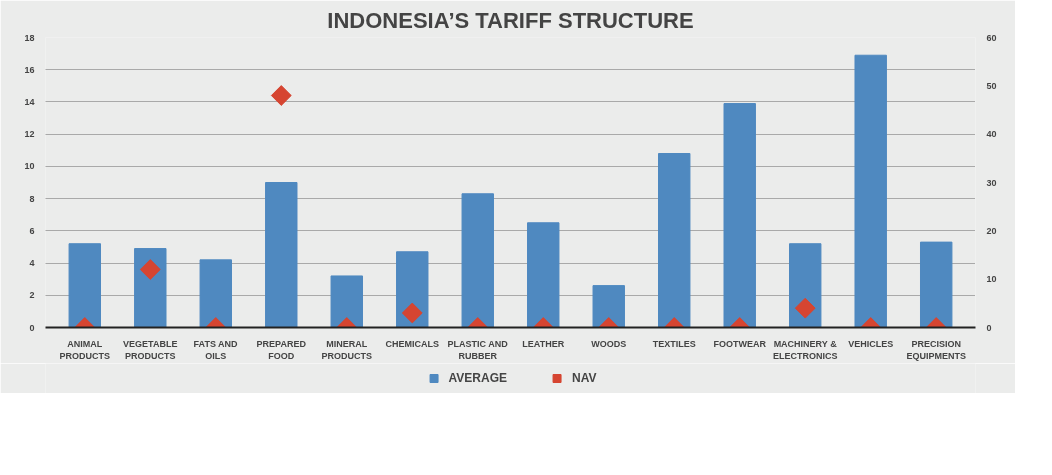 This screenshot has width=1052, height=475. Describe the element at coordinates (150, 349) in the screenshot. I see `x-tick-label: VEGETABLE PRODUCTS` at that location.